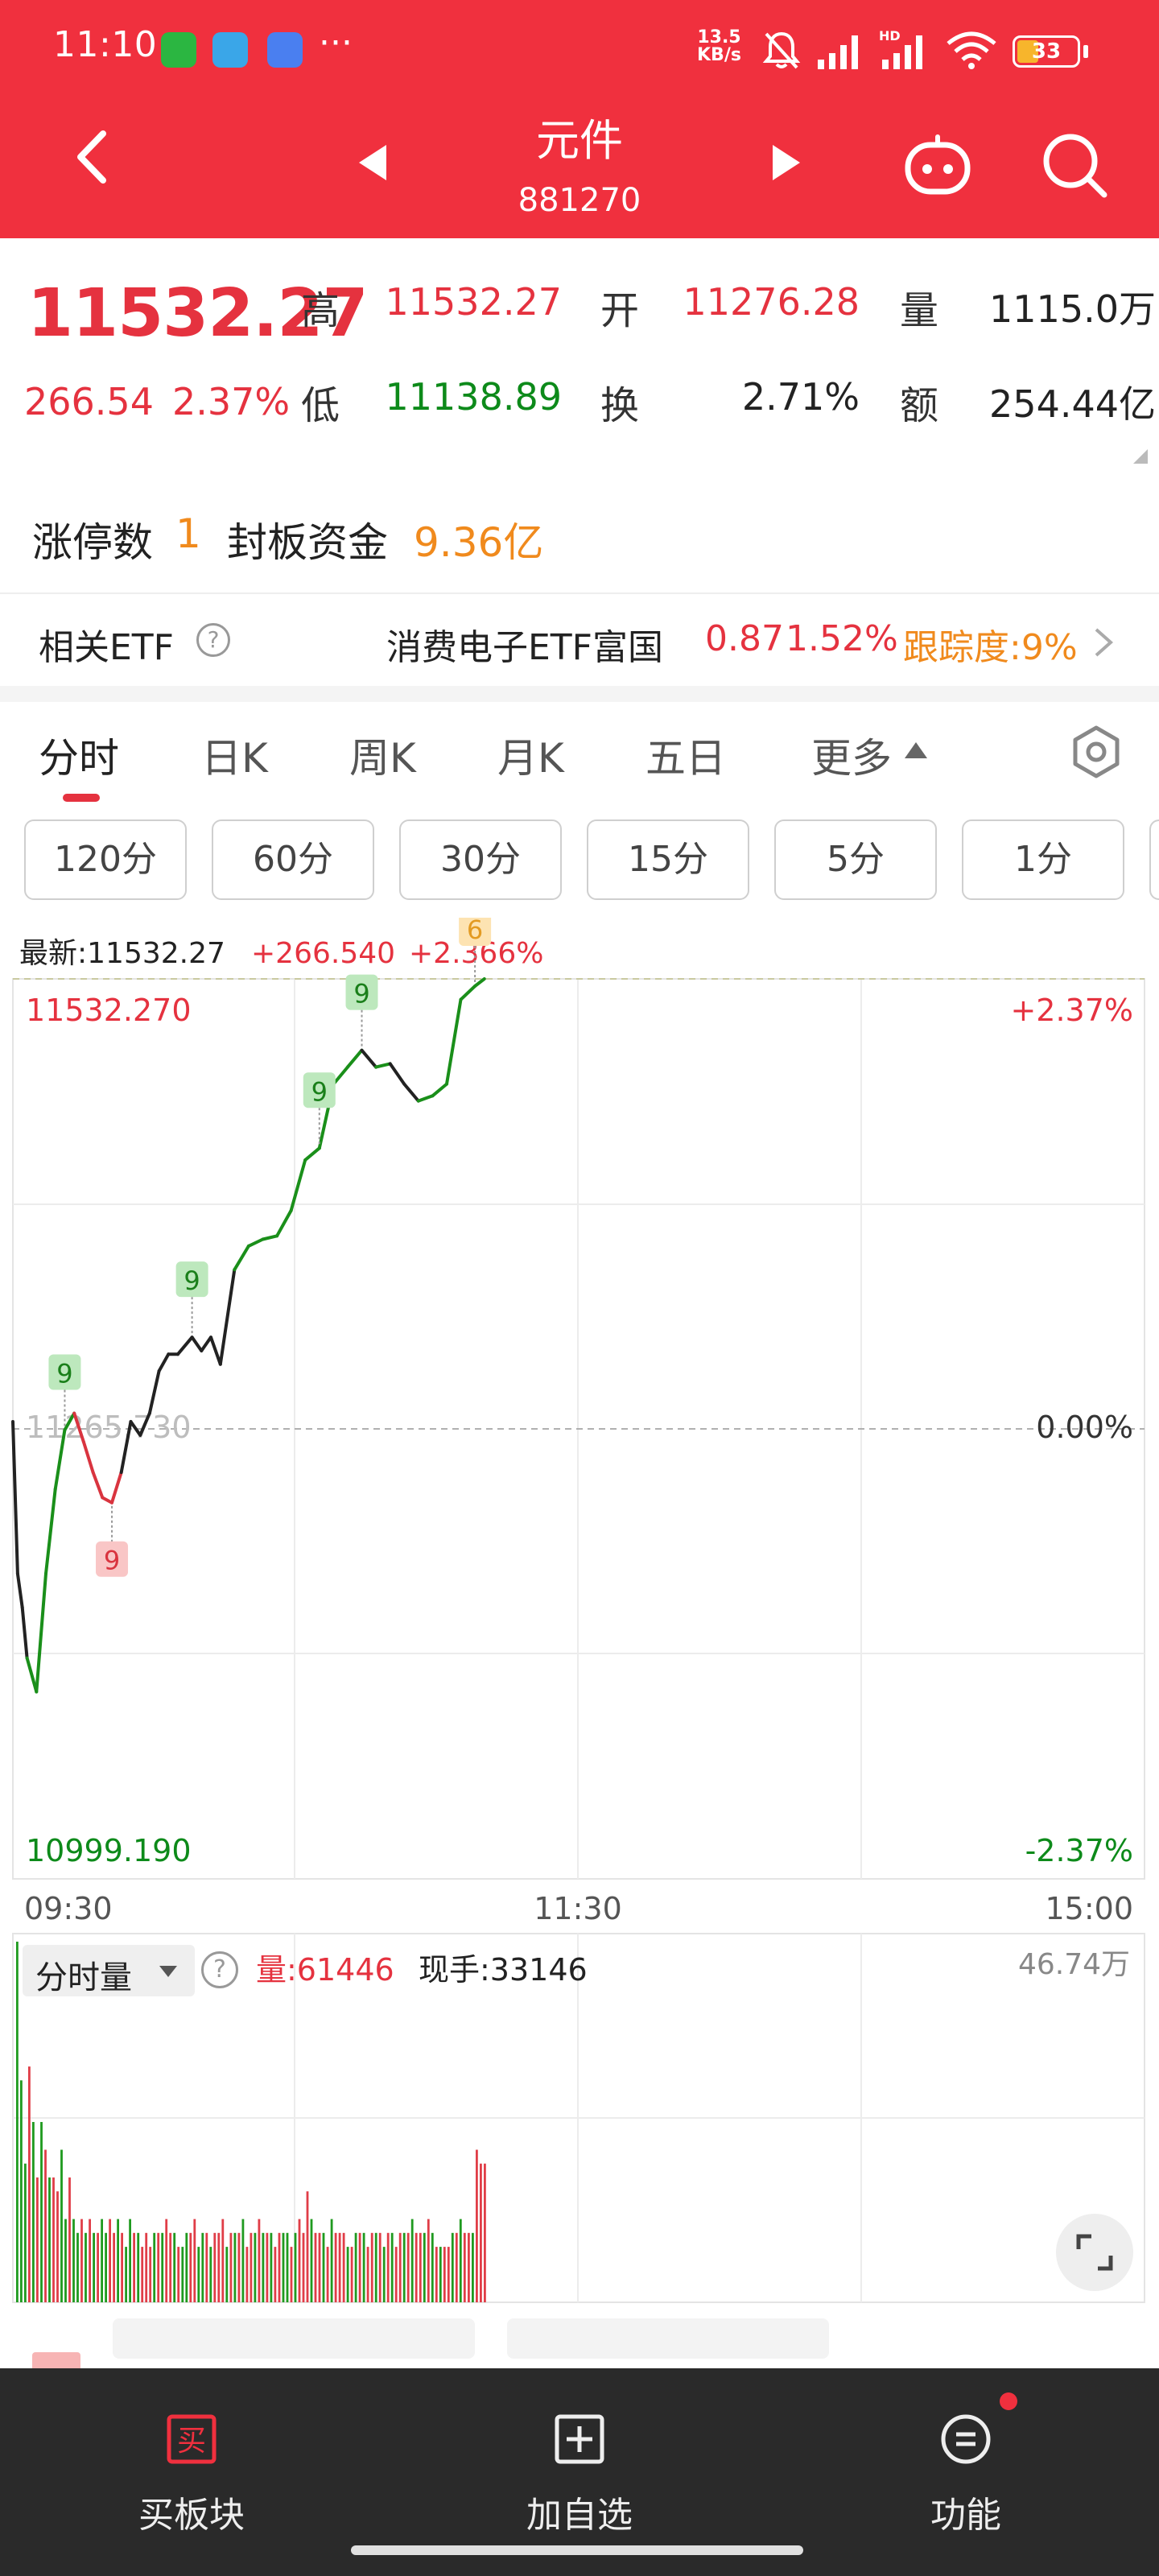 This screenshot has height=2576, width=1159. What do you see at coordinates (109, 1970) in the screenshot?
I see `volume-type-dropdown: 分时量` at bounding box center [109, 1970].